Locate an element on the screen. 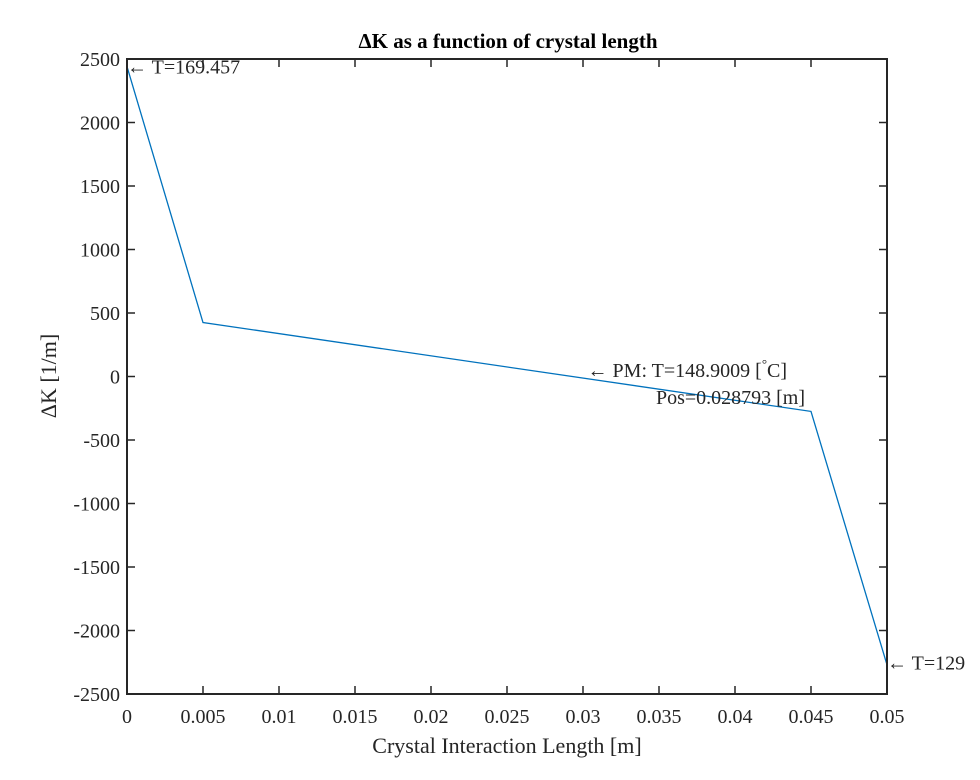  x-tick-label: 0.015 is located at coordinates (355, 717).